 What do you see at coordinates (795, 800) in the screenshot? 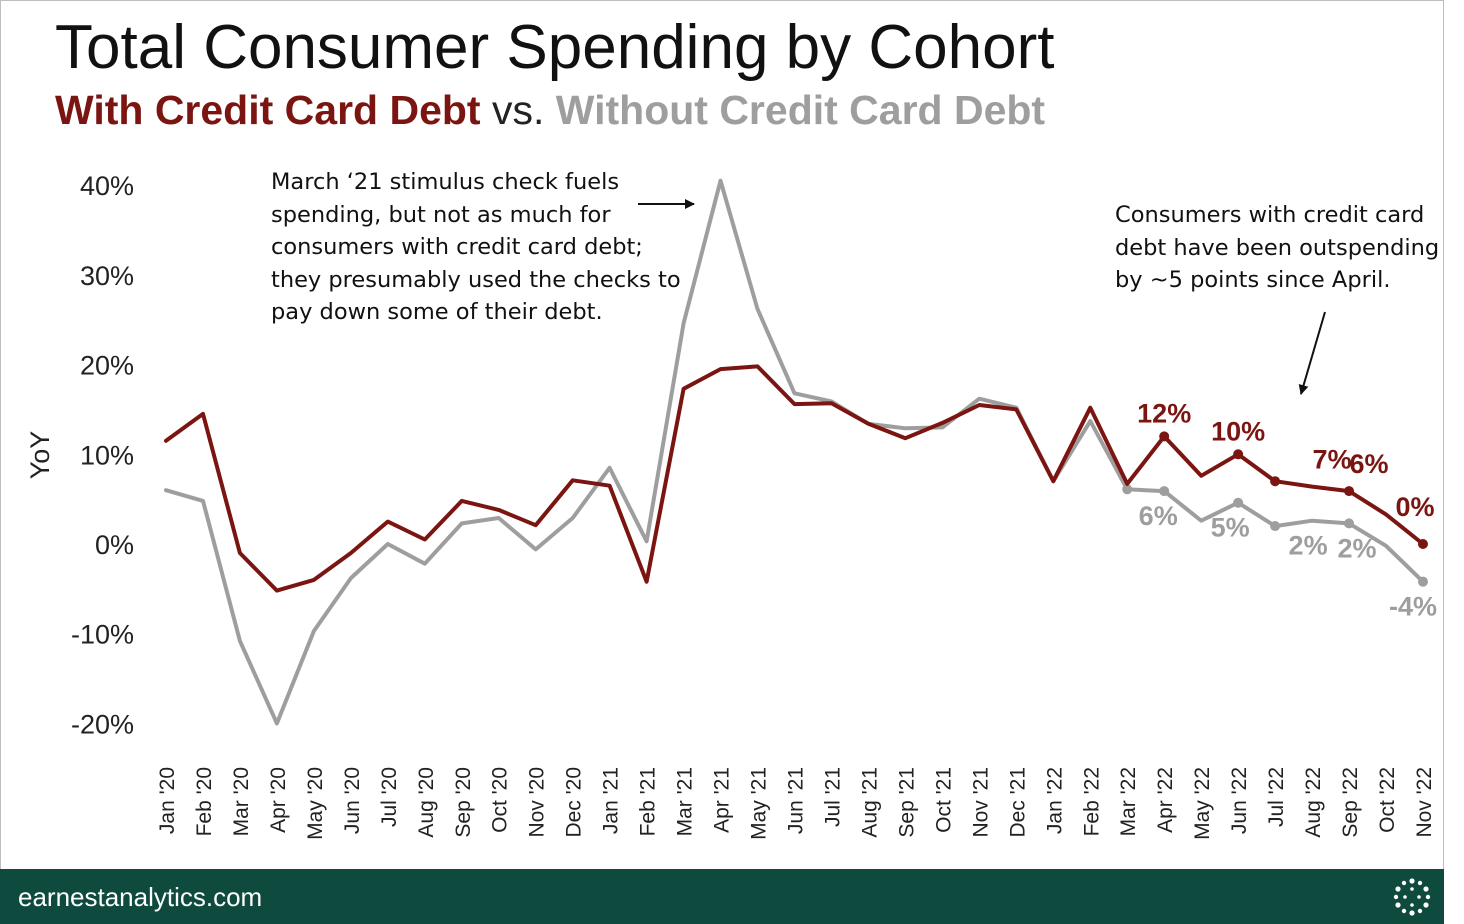
I see `x-tick-label: Jun '21` at bounding box center [795, 800].